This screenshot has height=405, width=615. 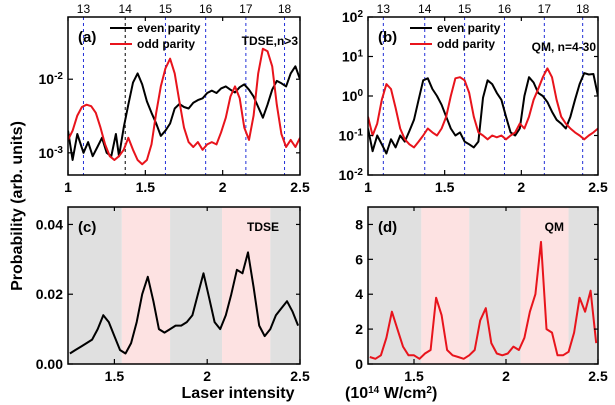 What do you see at coordinates (285, 9) in the screenshot?
I see `panel-a-top-tick-18: 18` at bounding box center [285, 9].